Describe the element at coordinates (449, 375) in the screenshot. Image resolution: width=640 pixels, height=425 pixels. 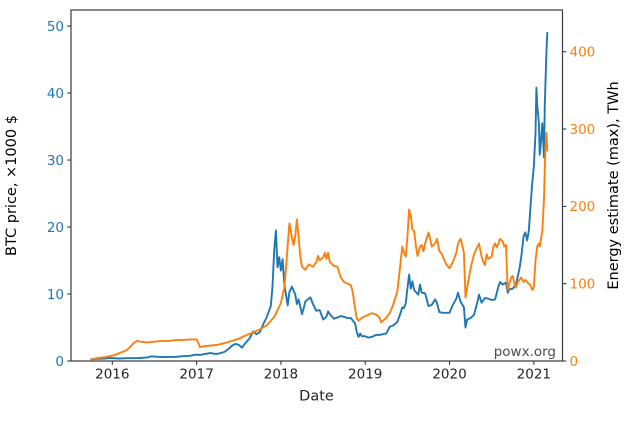
I see `x-tick-label: 2020` at that location.